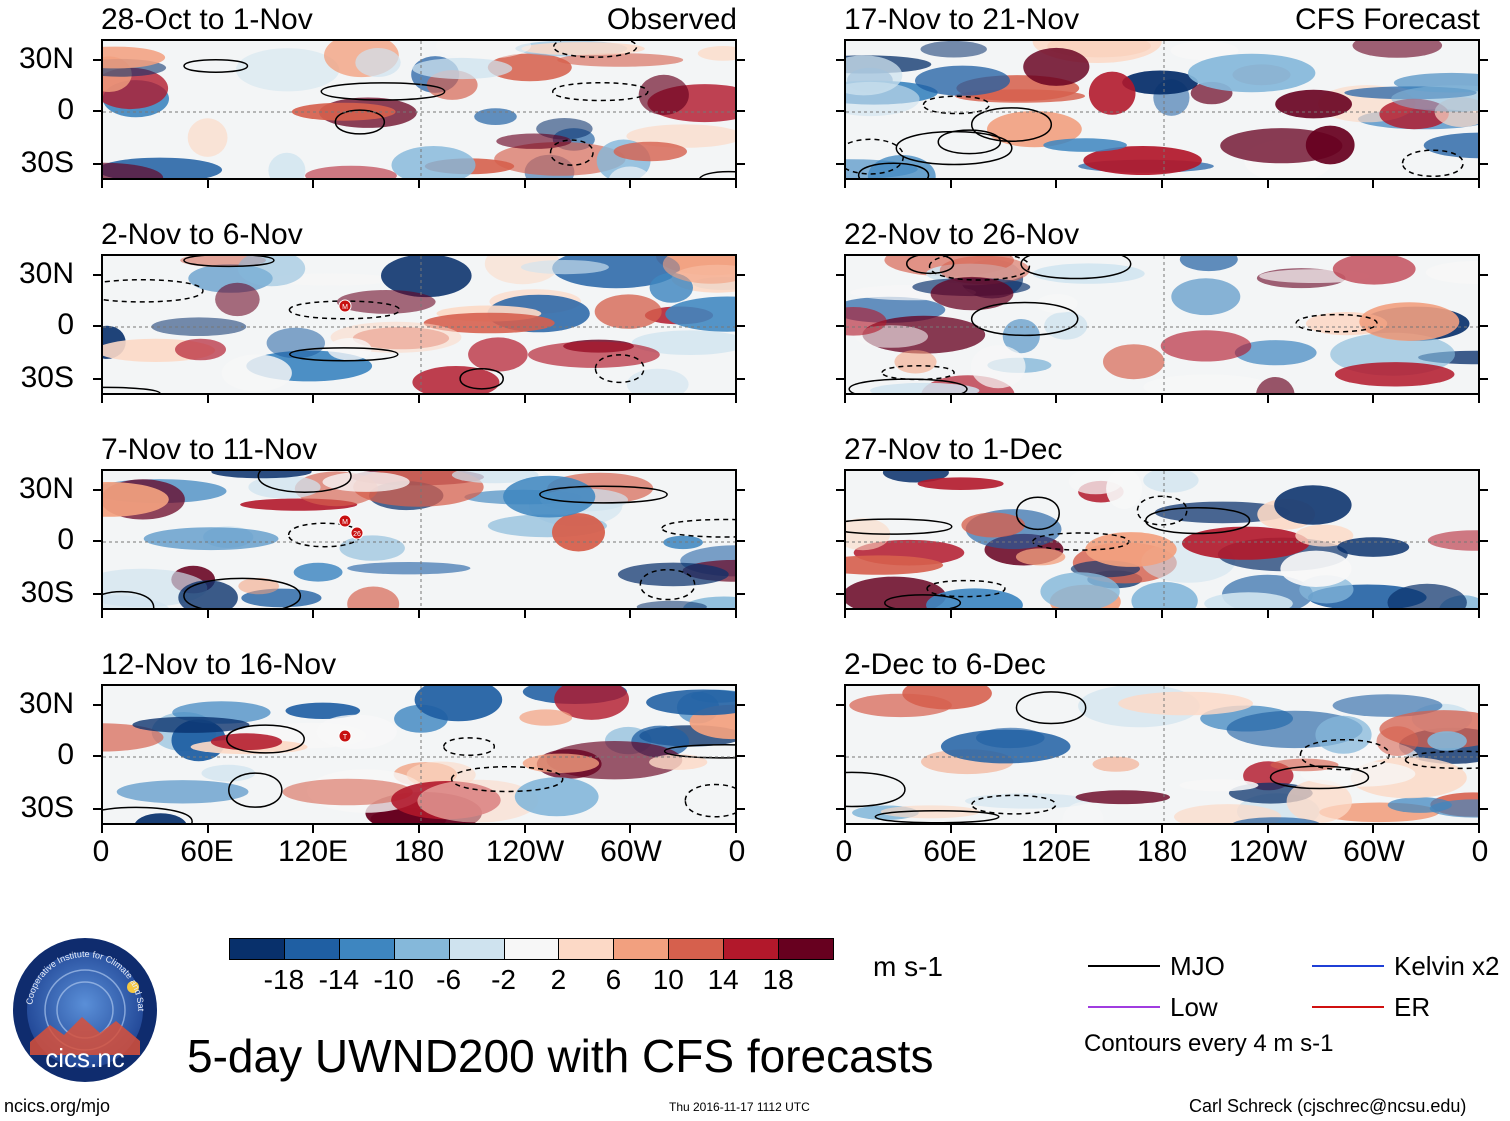  What do you see at coordinates (345, 737) in the screenshot?
I see `svg-text: T` at bounding box center [345, 737].